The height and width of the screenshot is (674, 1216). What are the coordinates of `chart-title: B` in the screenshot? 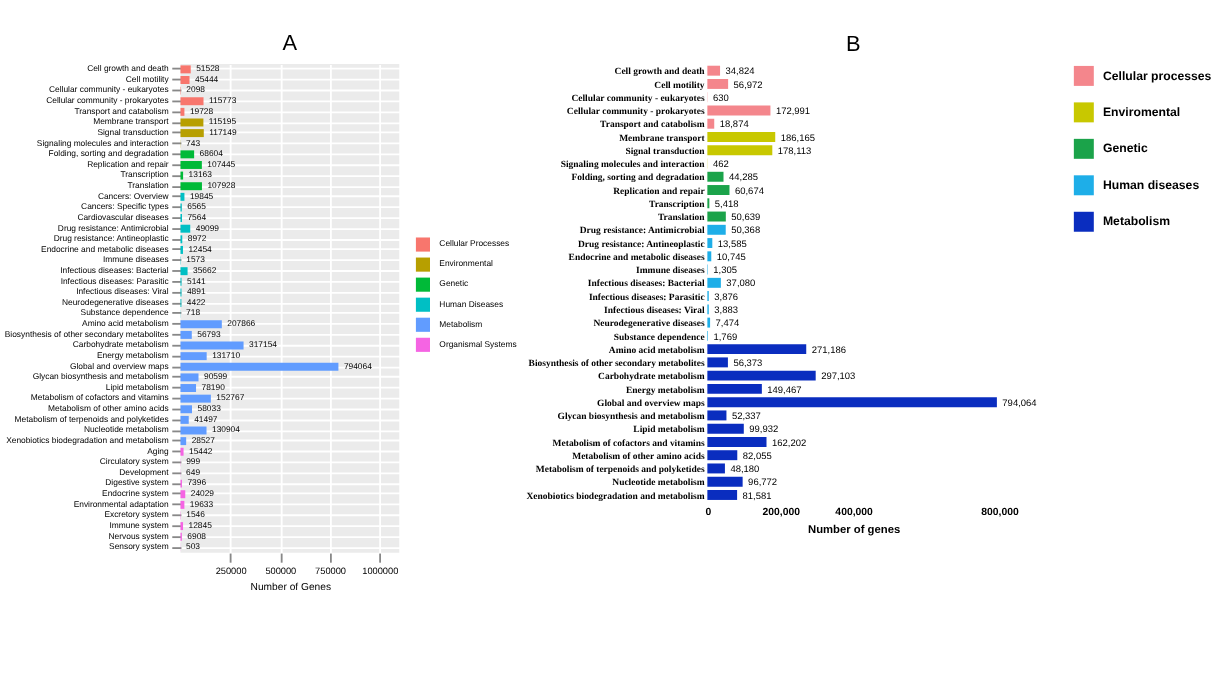 It's located at (853, 45).